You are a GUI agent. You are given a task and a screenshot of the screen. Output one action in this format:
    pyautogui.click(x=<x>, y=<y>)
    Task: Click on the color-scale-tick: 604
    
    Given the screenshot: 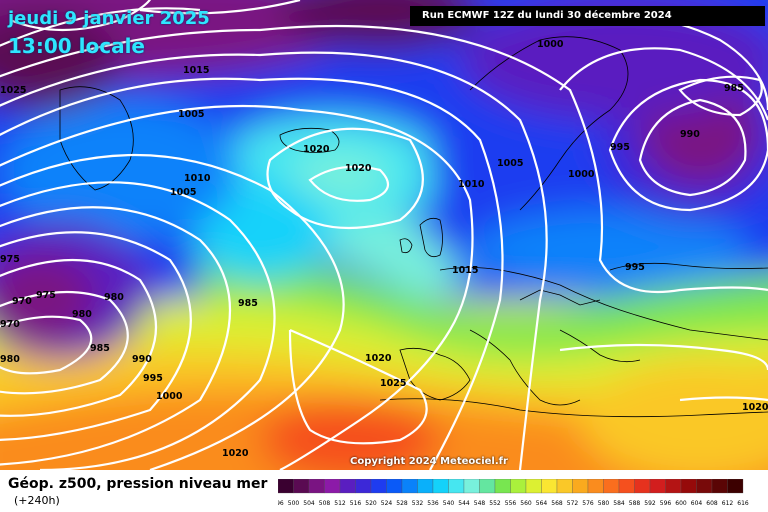 What is the action you would take?
    pyautogui.click(x=697, y=503)
    